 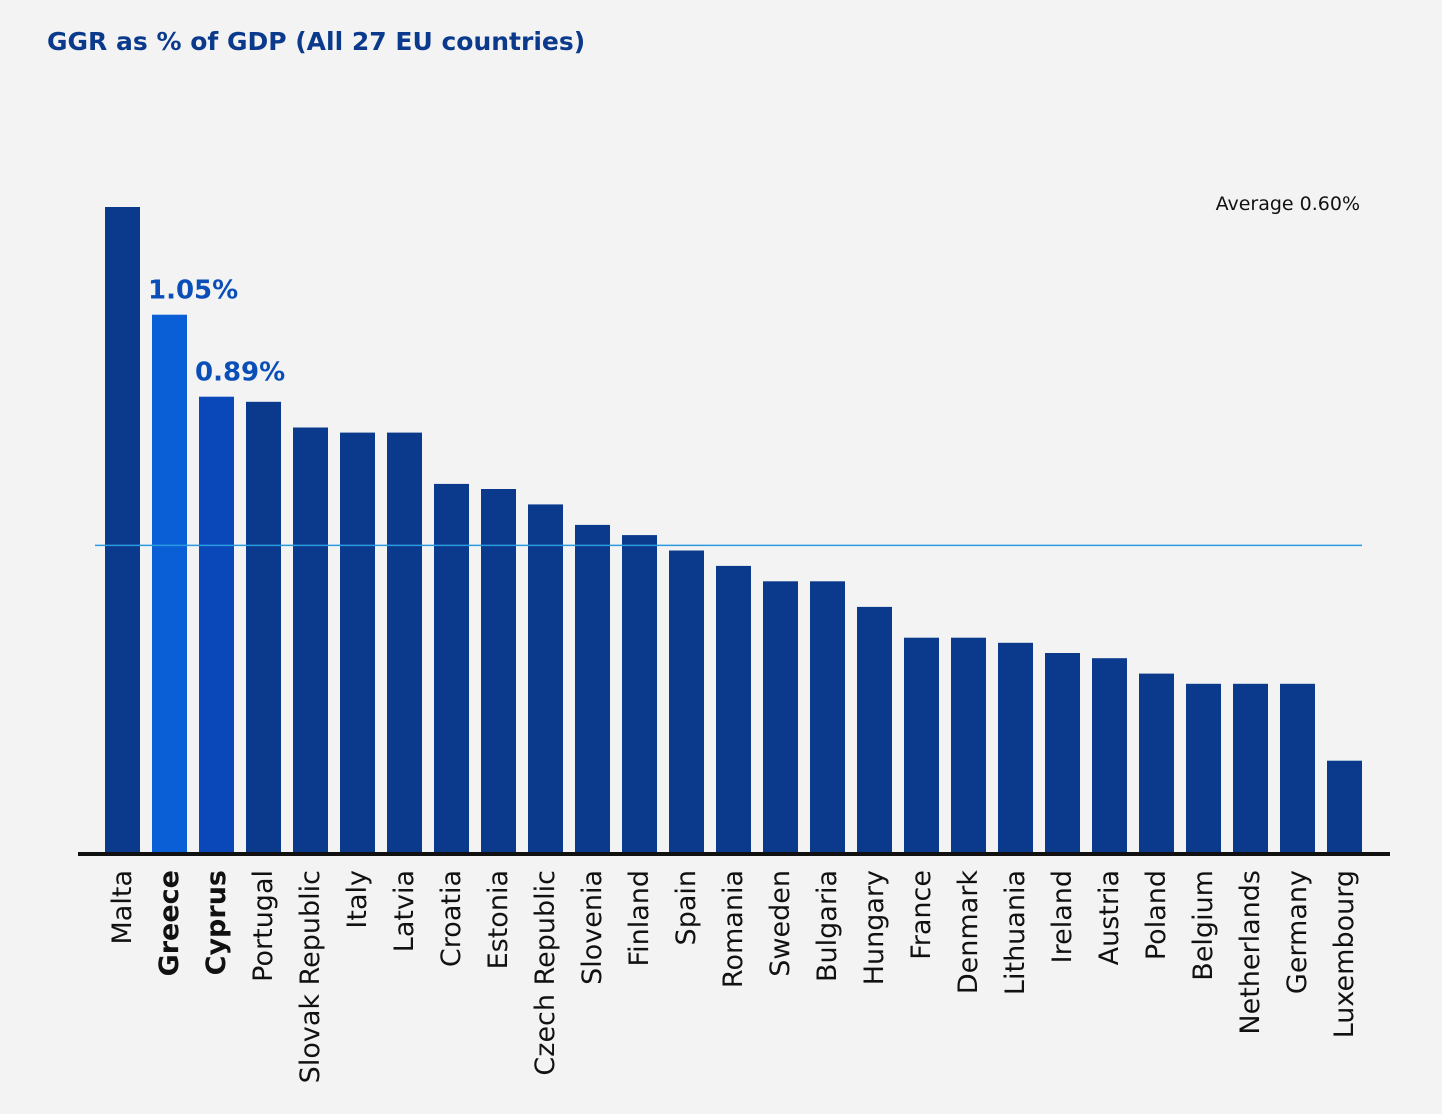 What do you see at coordinates (921, 915) in the screenshot?
I see `x-tick-france: France` at bounding box center [921, 915].